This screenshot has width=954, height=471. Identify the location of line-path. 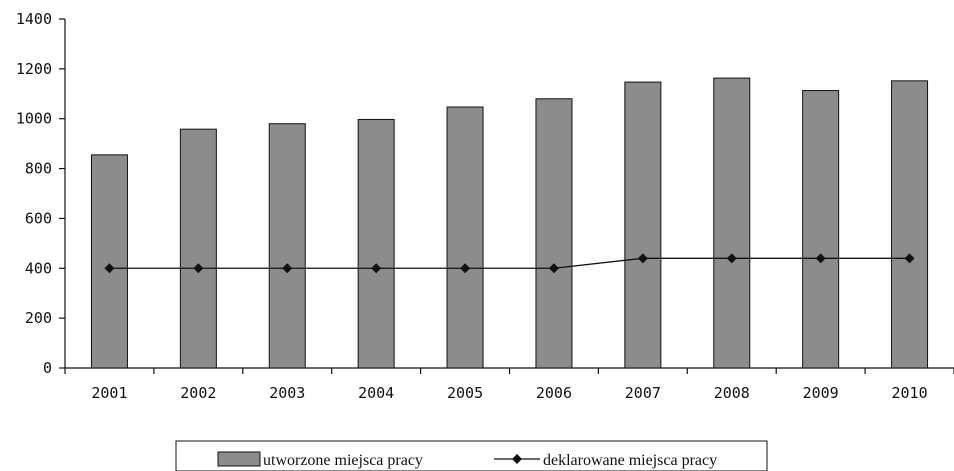
(509, 263).